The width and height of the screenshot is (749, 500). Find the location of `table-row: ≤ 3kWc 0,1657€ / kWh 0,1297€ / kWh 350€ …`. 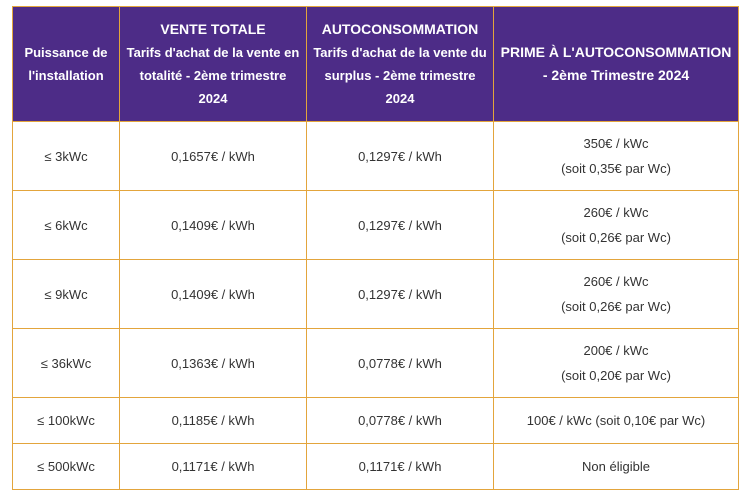

table-row: ≤ 3kWc 0,1657€ / kWh 0,1297€ / kWh 350€ … is located at coordinates (375, 156).